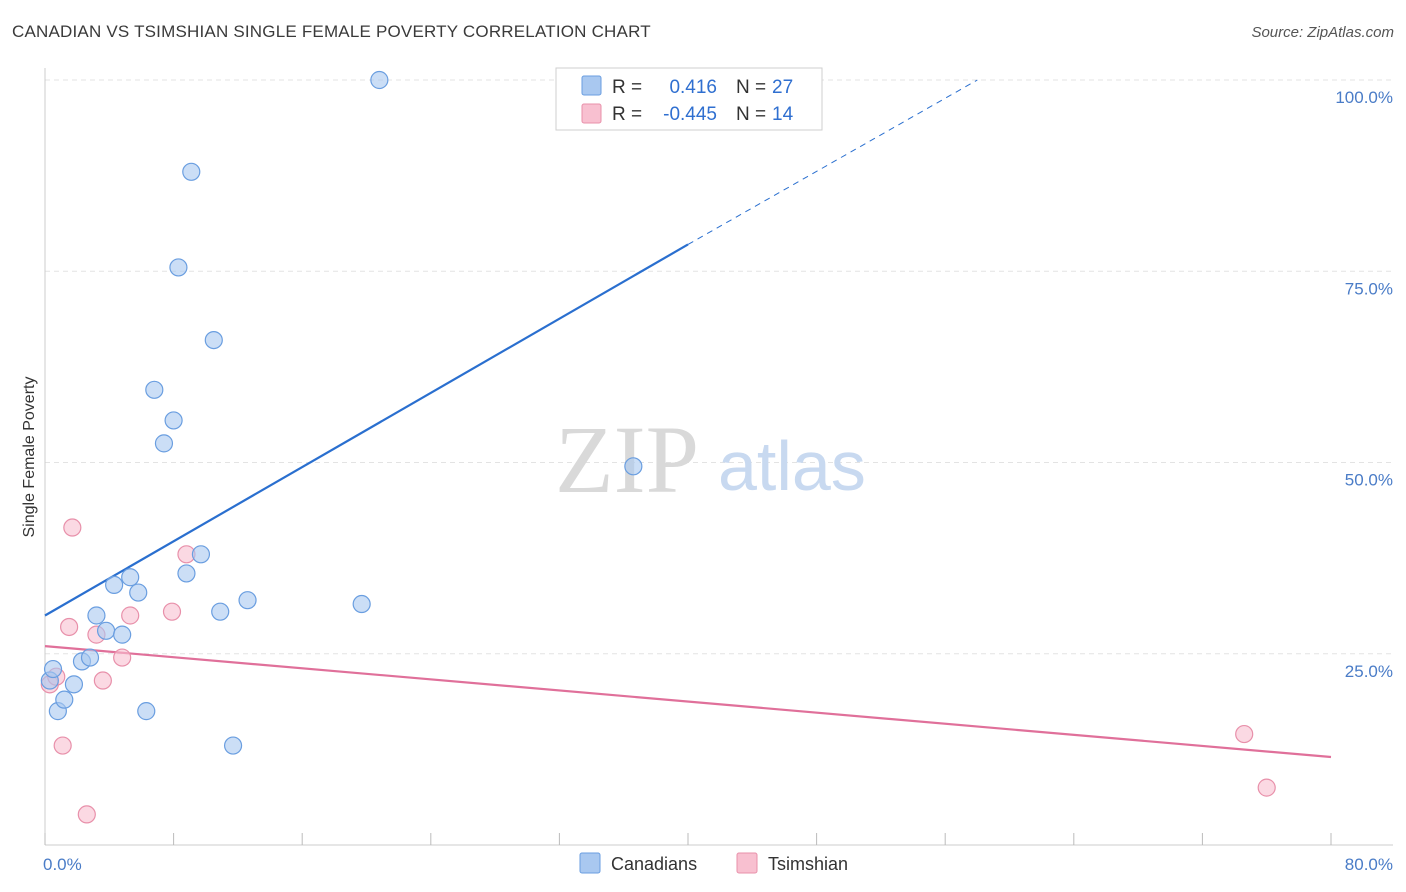  Describe the element at coordinates (29, 457) in the screenshot. I see `y-axis-title: Single Female Poverty` at that location.